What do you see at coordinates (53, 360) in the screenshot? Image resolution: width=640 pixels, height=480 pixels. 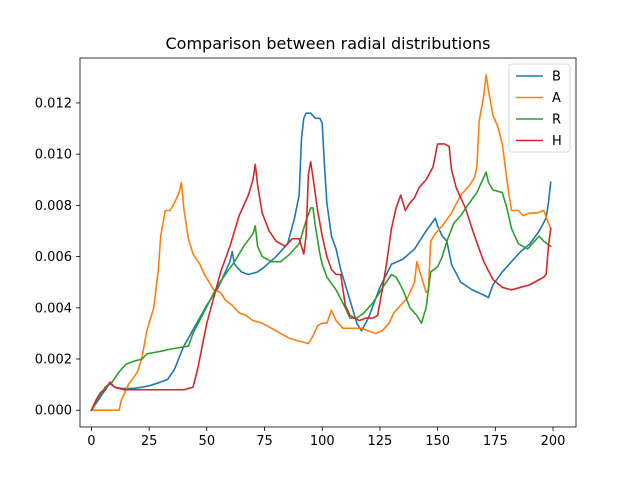 I see `y-tick-label: 0.002` at bounding box center [53, 360].